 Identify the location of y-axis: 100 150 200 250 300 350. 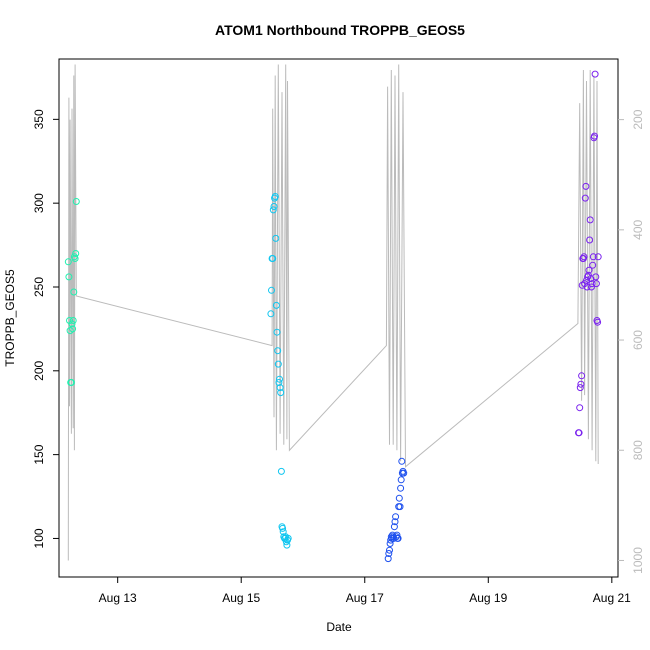
(45, 328).